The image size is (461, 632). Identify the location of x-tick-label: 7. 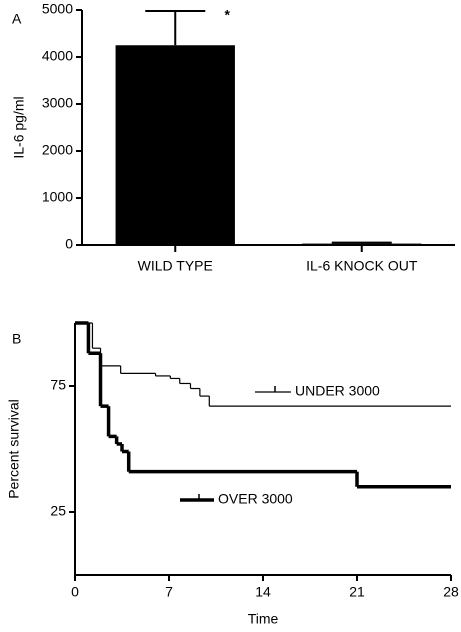
(169, 592).